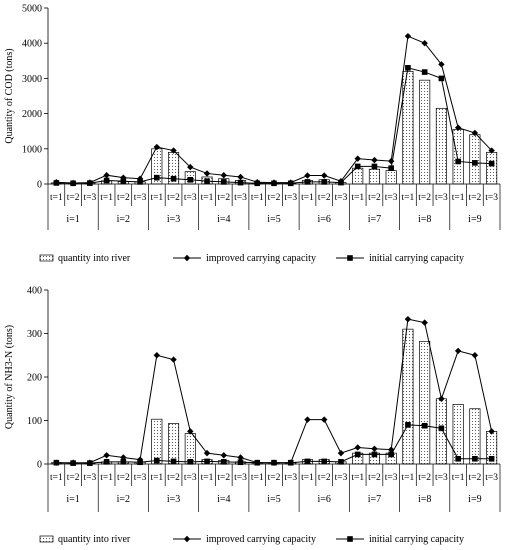  What do you see at coordinates (32, 9) in the screenshot?
I see `y-tick-label: 5000` at bounding box center [32, 9].